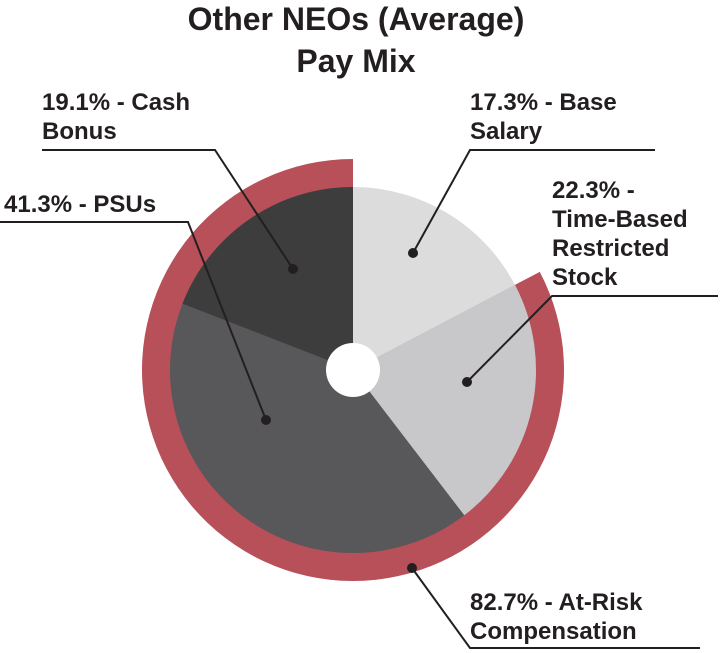 The height and width of the screenshot is (653, 720). Describe the element at coordinates (593, 190) in the screenshot. I see `time-based-stock-label: 22.3% -` at that location.